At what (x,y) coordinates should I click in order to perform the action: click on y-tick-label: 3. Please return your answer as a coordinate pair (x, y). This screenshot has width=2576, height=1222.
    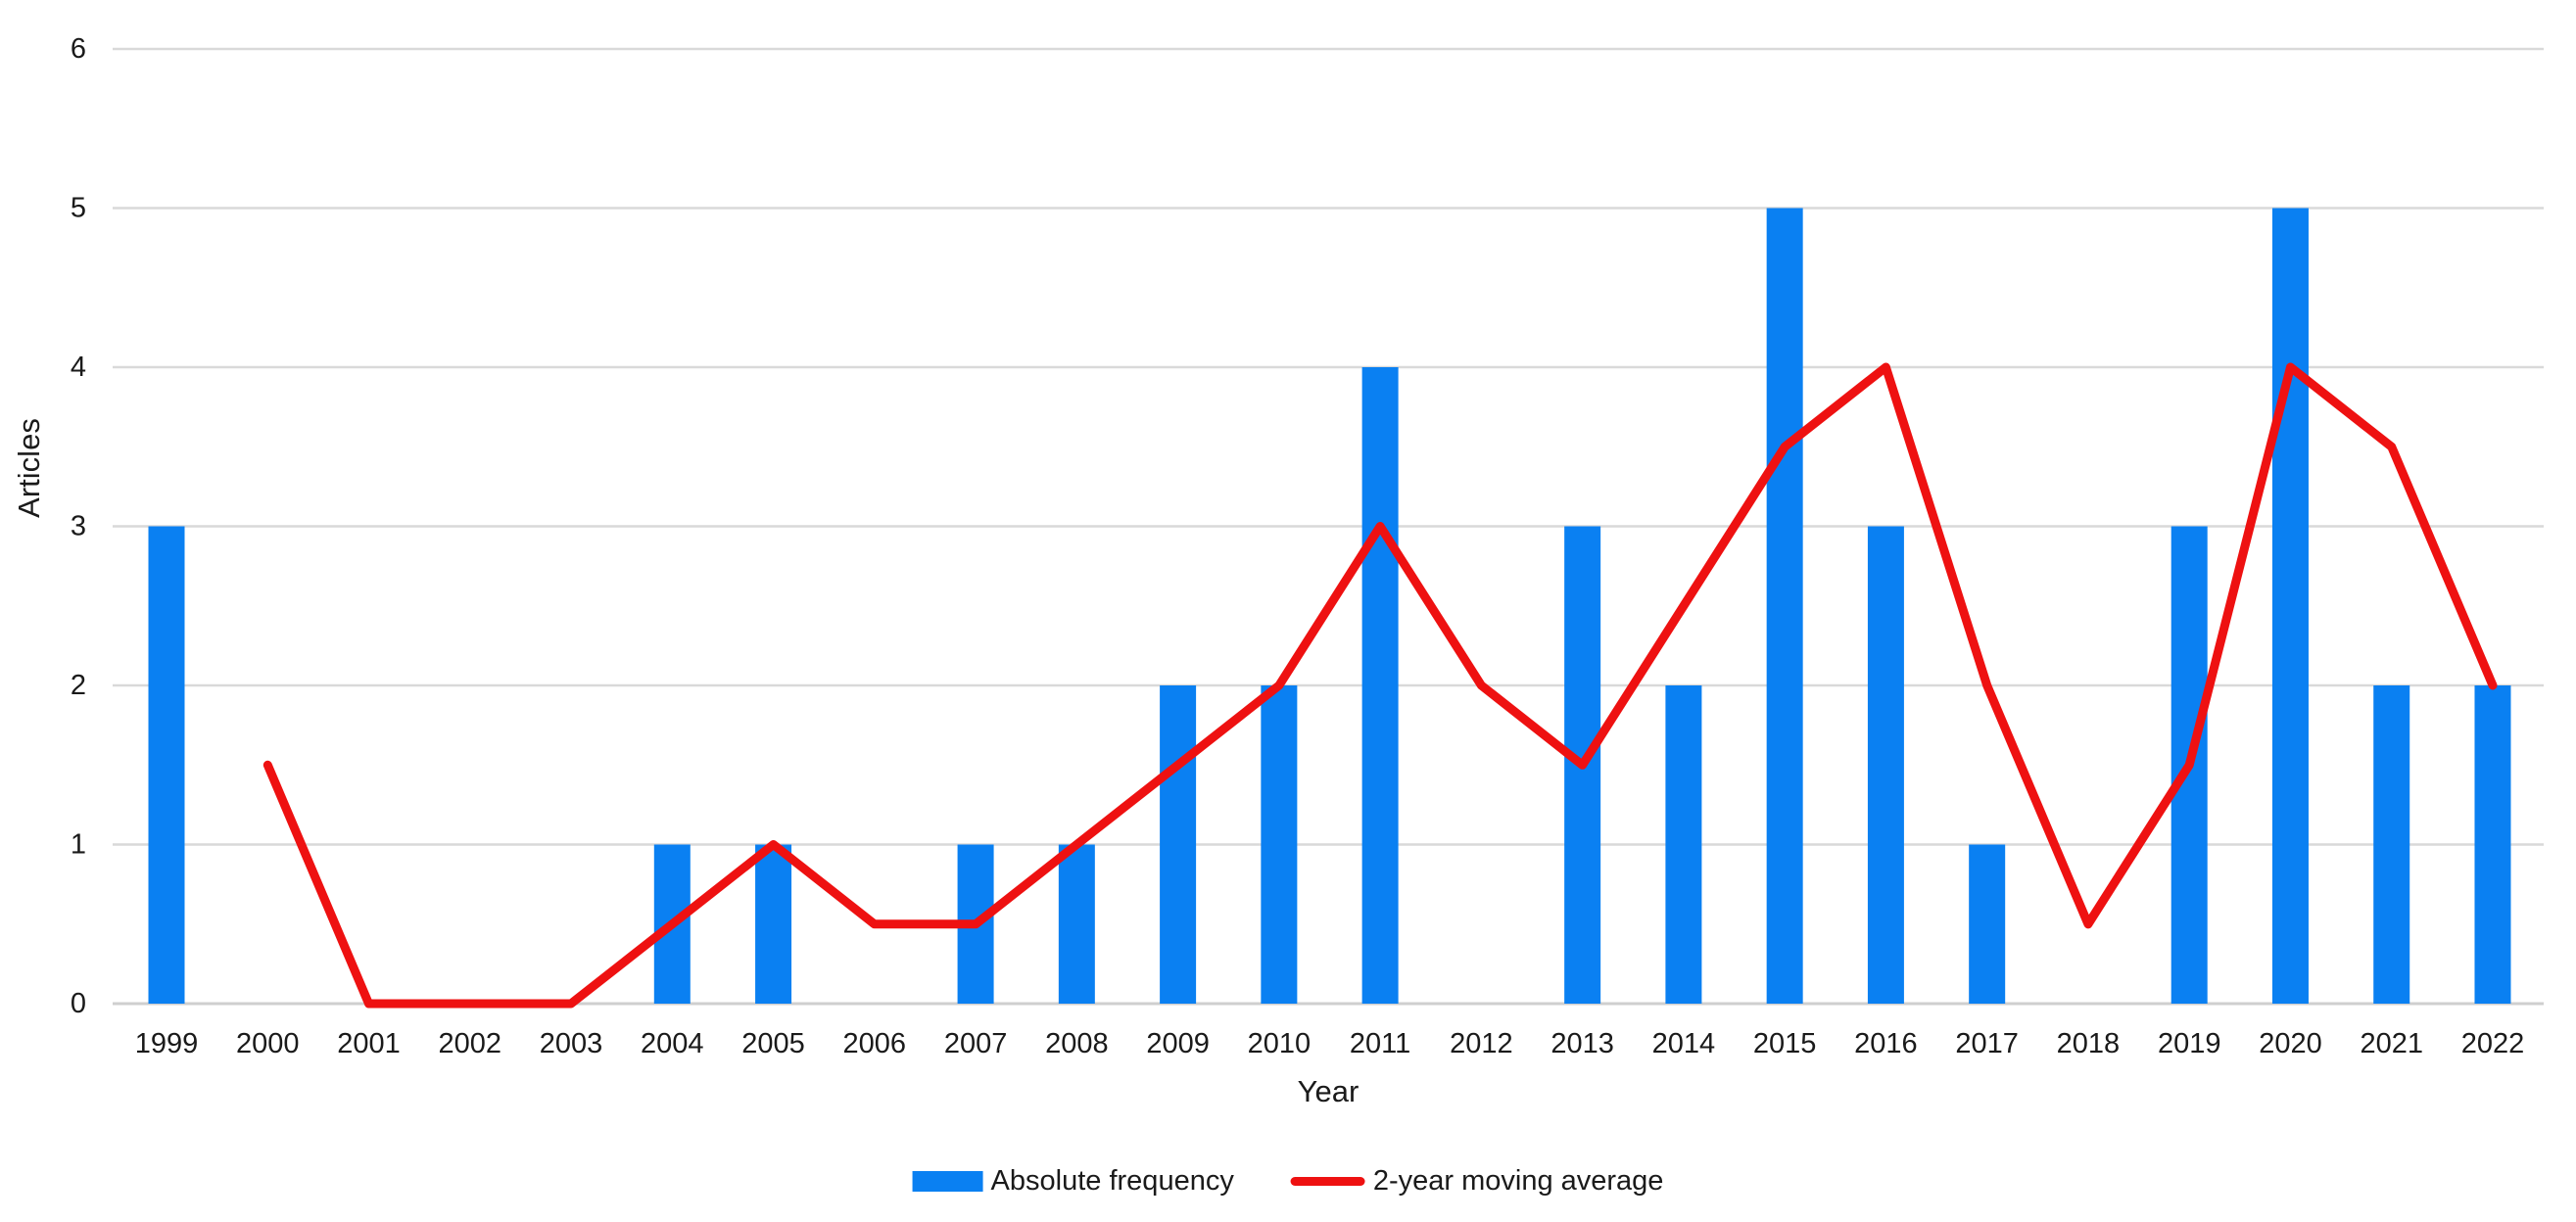
    Looking at the image, I should click on (78, 526).